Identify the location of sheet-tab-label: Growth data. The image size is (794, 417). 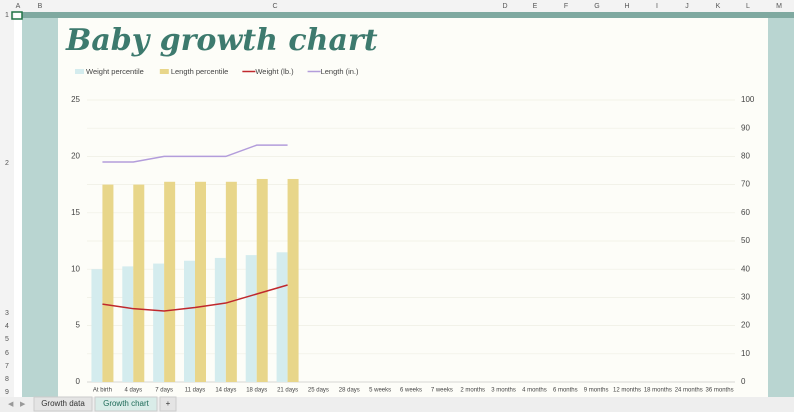
(63, 403).